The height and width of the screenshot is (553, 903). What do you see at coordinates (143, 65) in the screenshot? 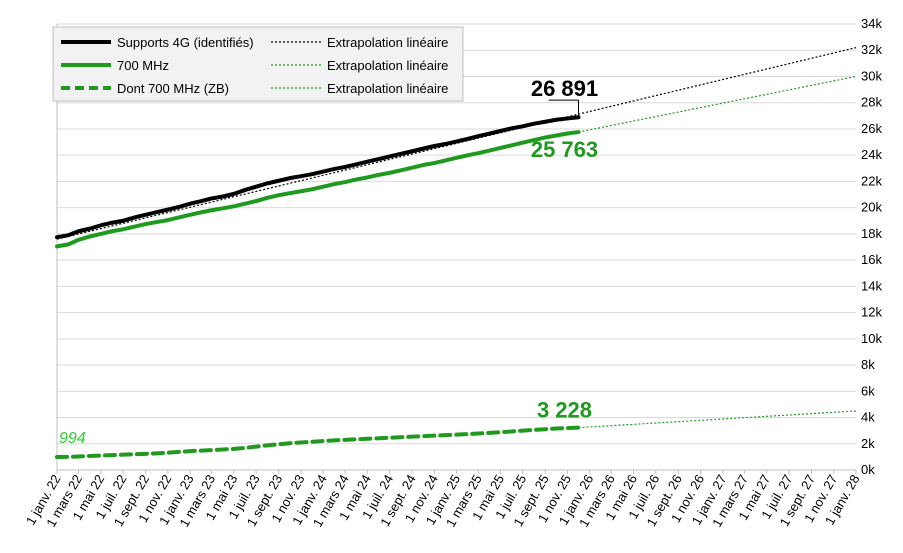
I see `legend-label: 700 MHz` at bounding box center [143, 65].